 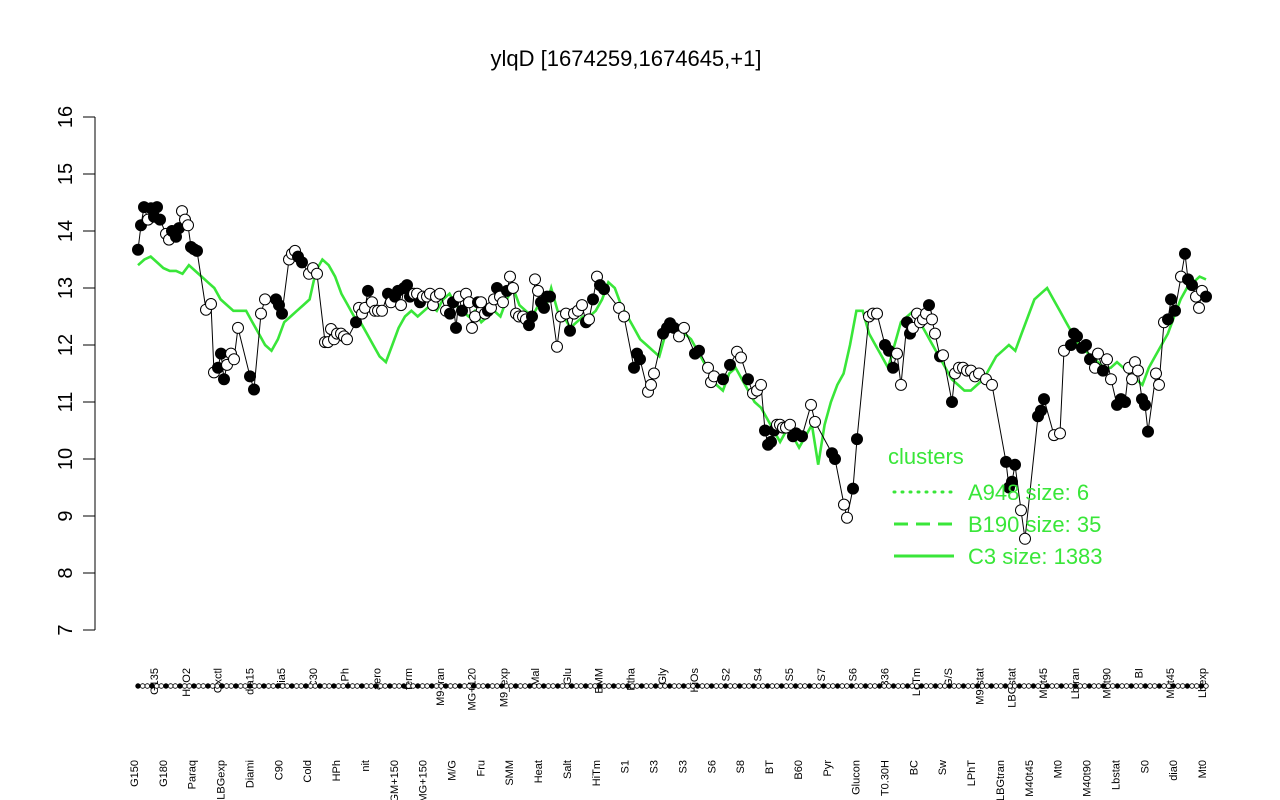 I want to click on y-tick-label: 9, so click(x=66, y=515).